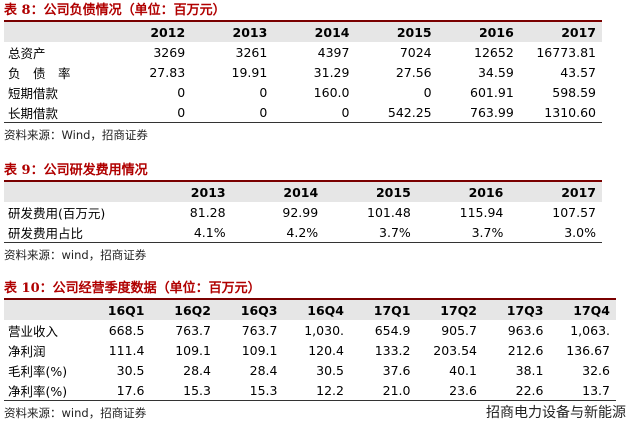 The height and width of the screenshot is (443, 640). Describe the element at coordinates (529, 370) in the screenshot. I see `cell: 38.1` at that location.